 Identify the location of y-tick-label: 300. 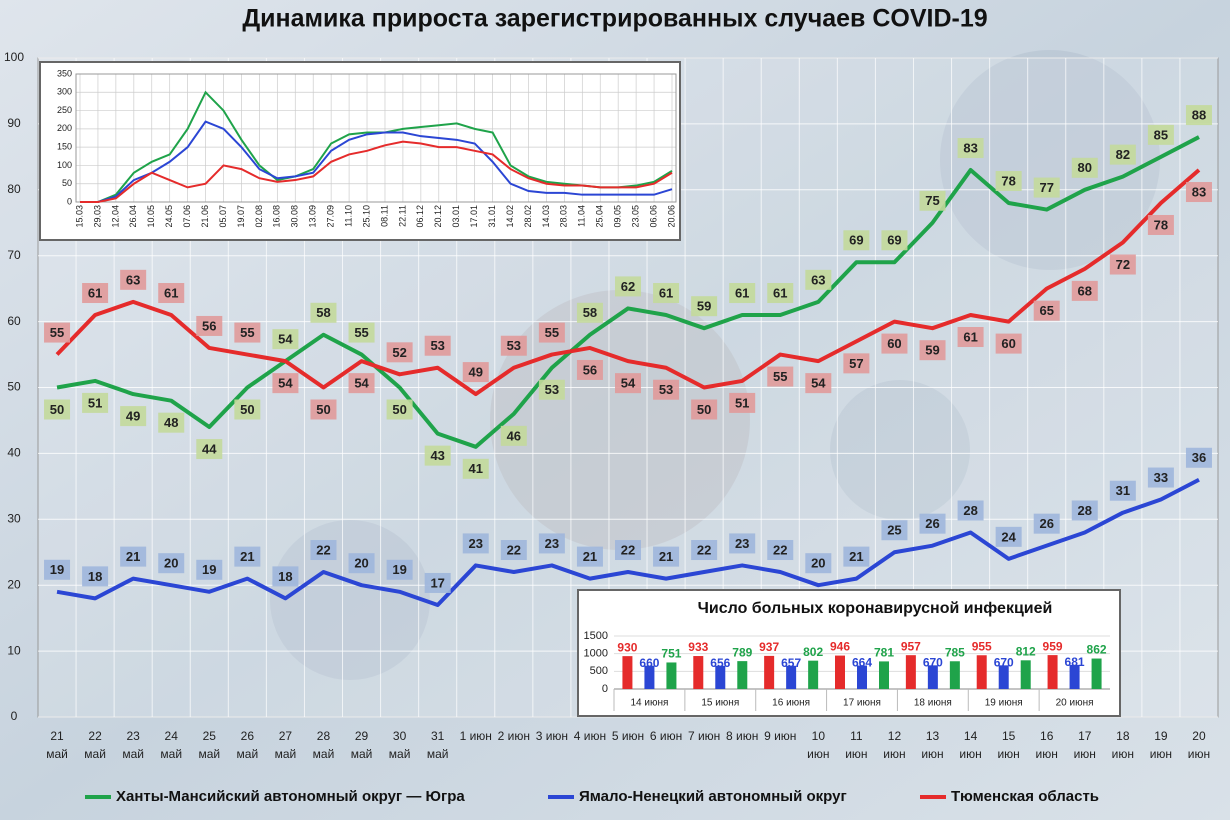
(64, 92).